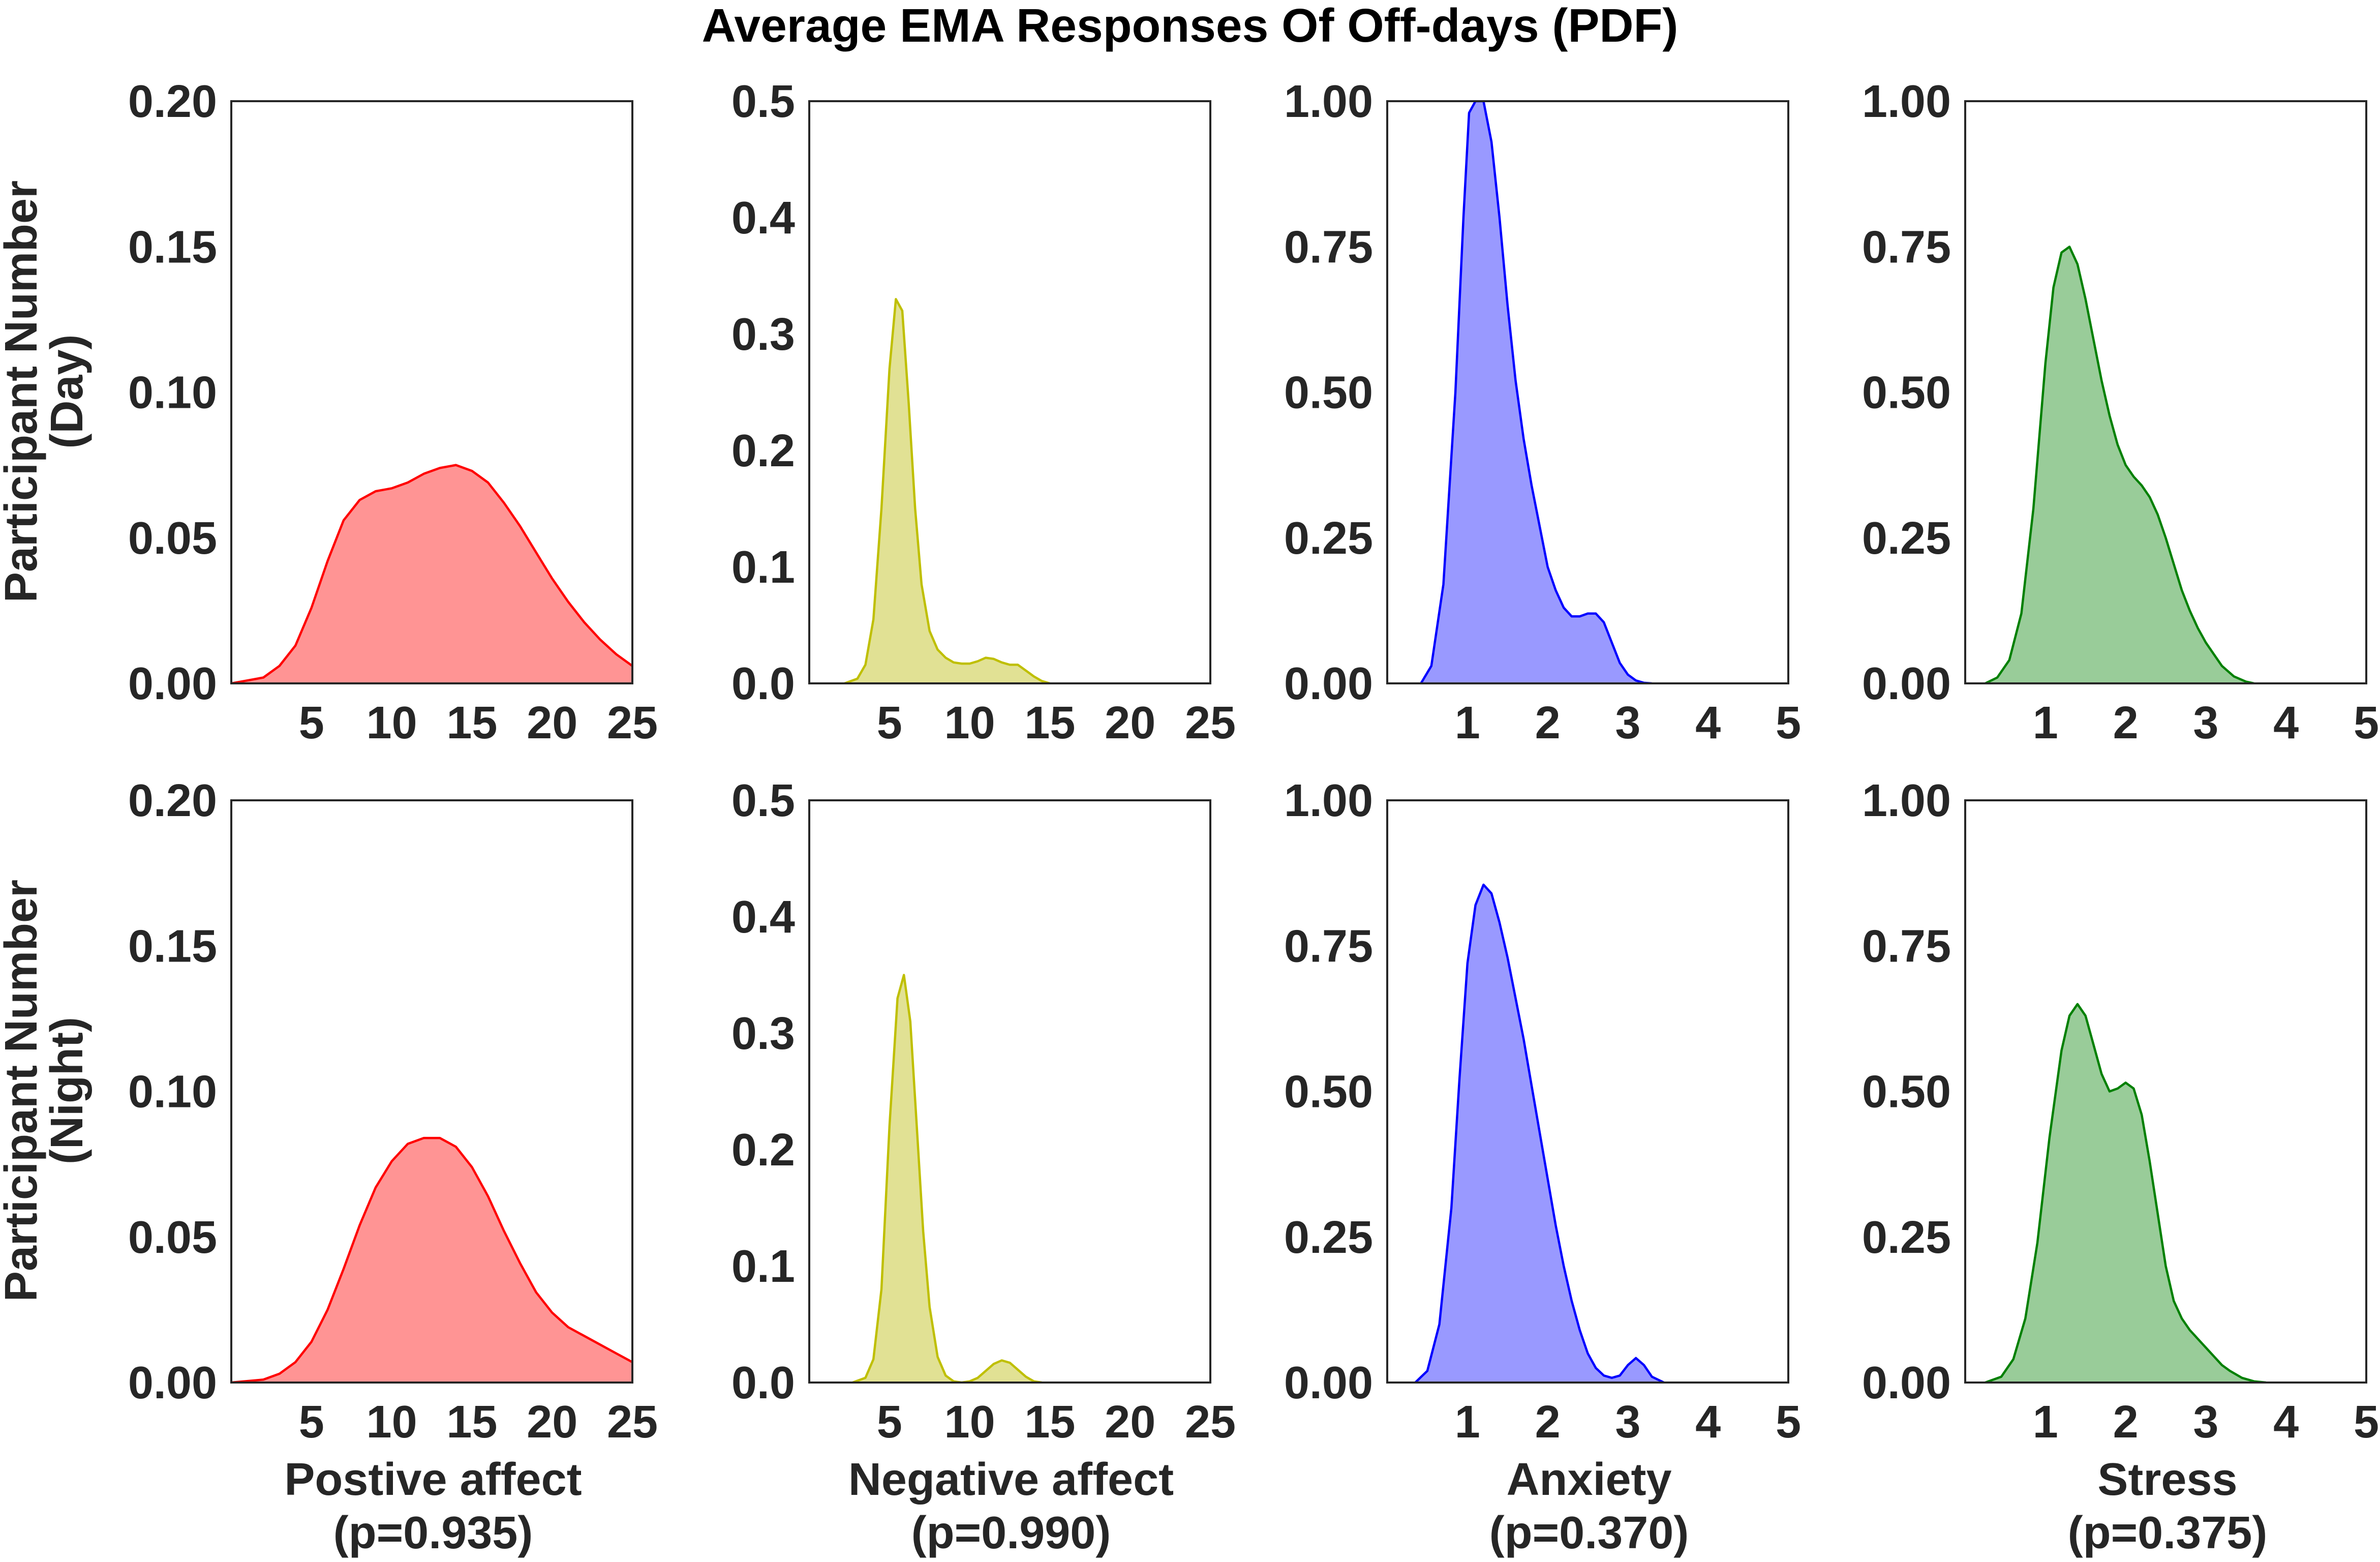 This screenshot has width=2380, height=1562. Describe the element at coordinates (23, 1091) in the screenshot. I see `row-label-night-line1: Participant Number` at that location.